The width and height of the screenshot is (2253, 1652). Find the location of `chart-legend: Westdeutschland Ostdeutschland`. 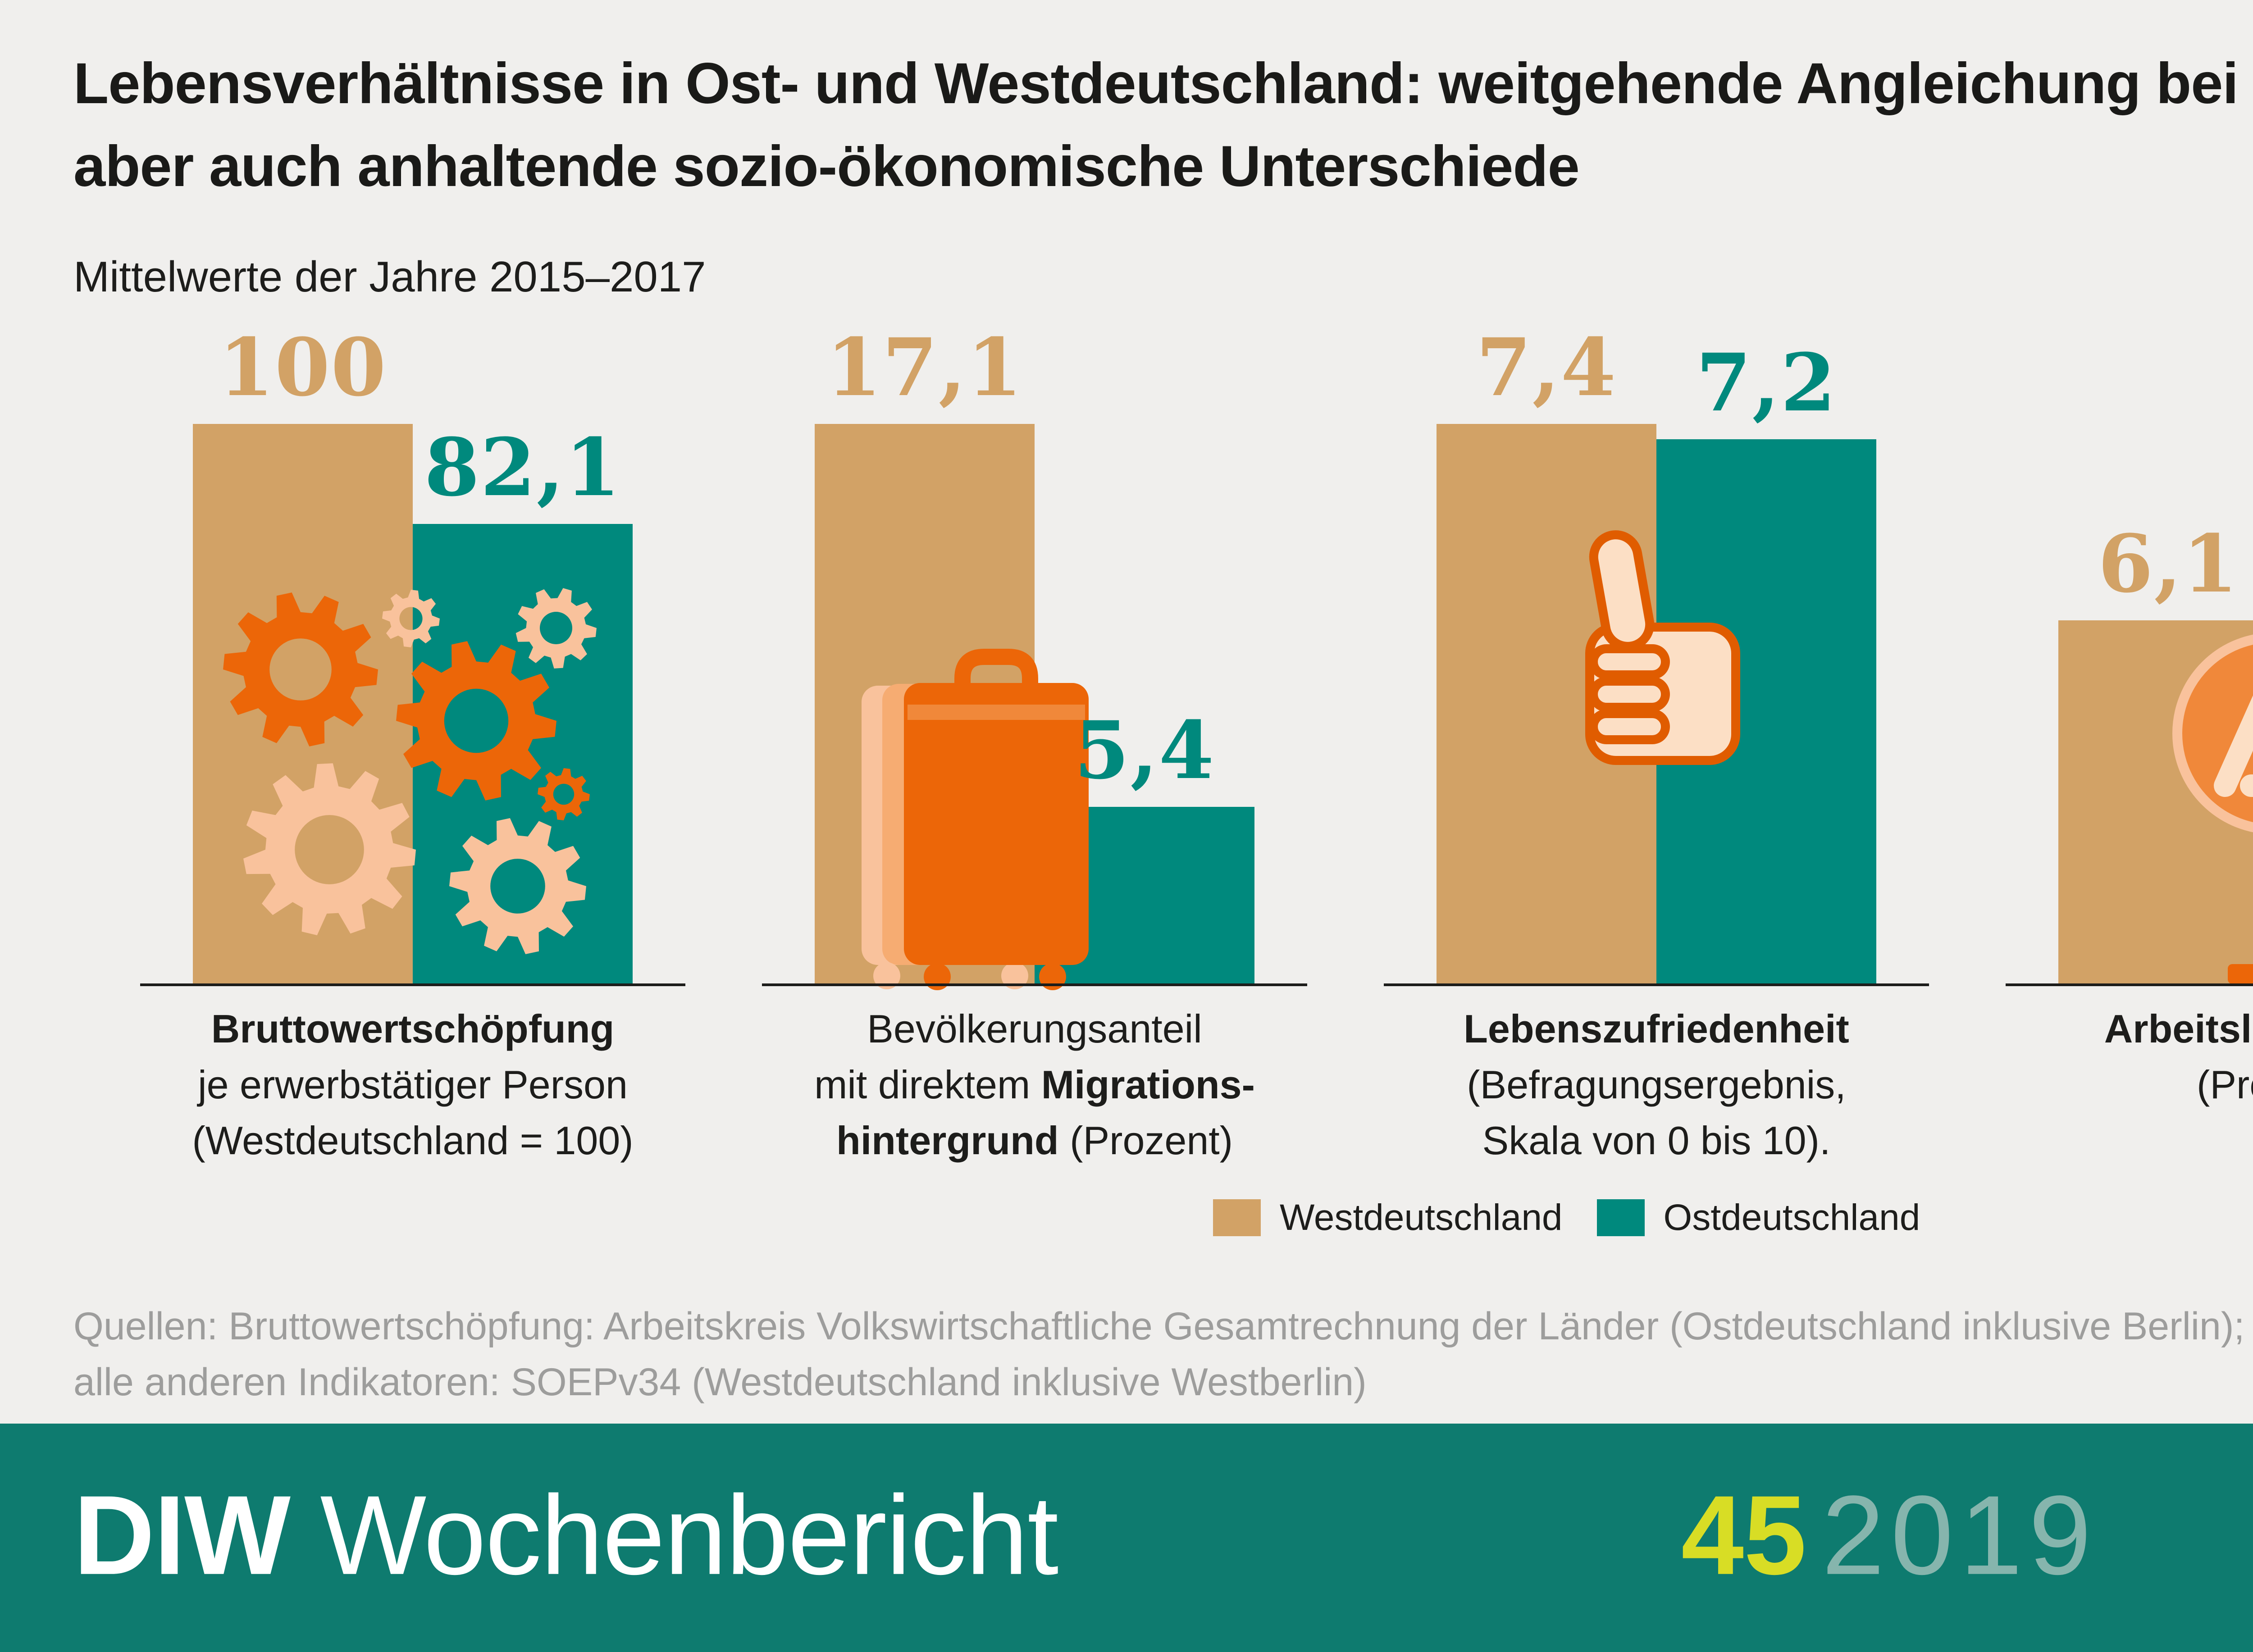

chart-legend: Westdeutschland Ostdeutschland is located at coordinates (1566, 1218).